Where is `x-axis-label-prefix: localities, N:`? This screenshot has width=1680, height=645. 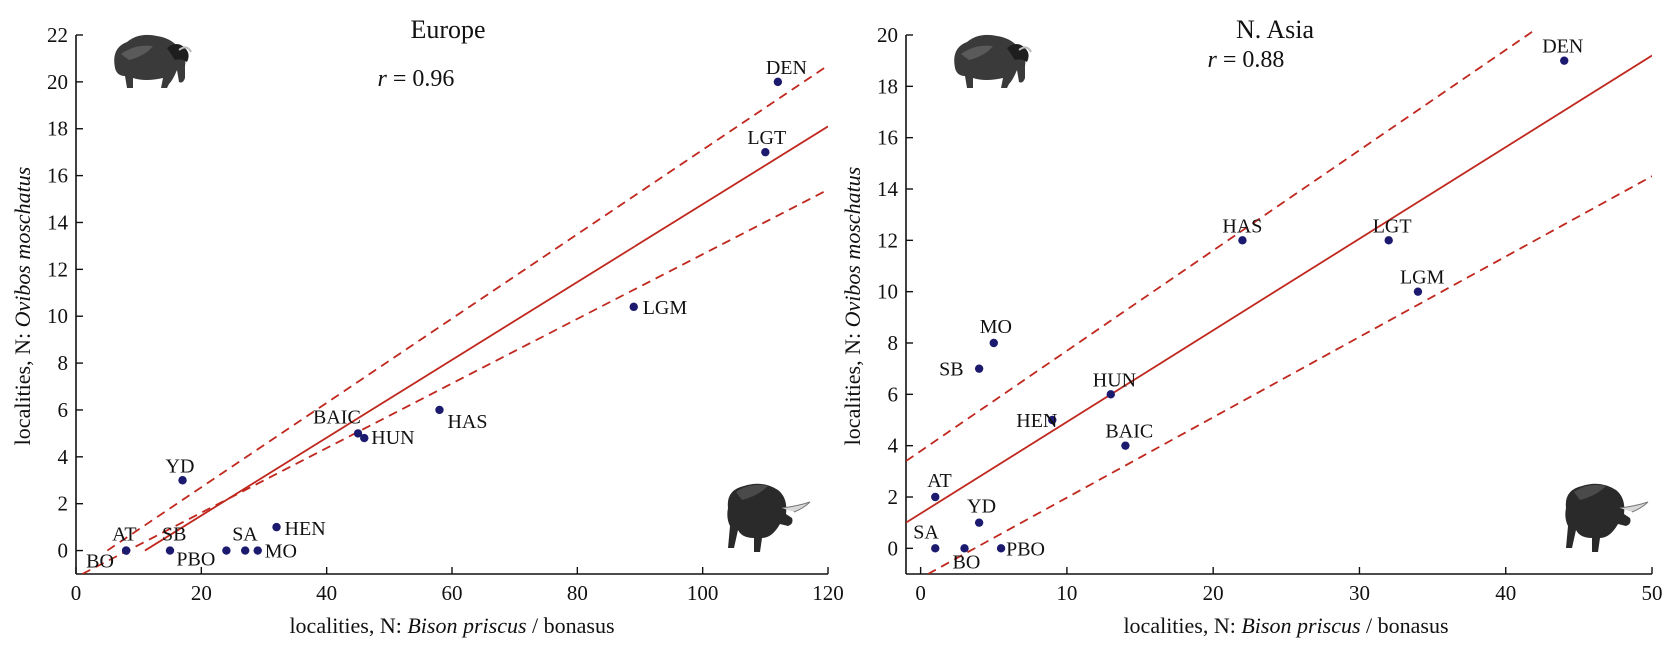
x-axis-label-prefix: localities, N: is located at coordinates (348, 625).